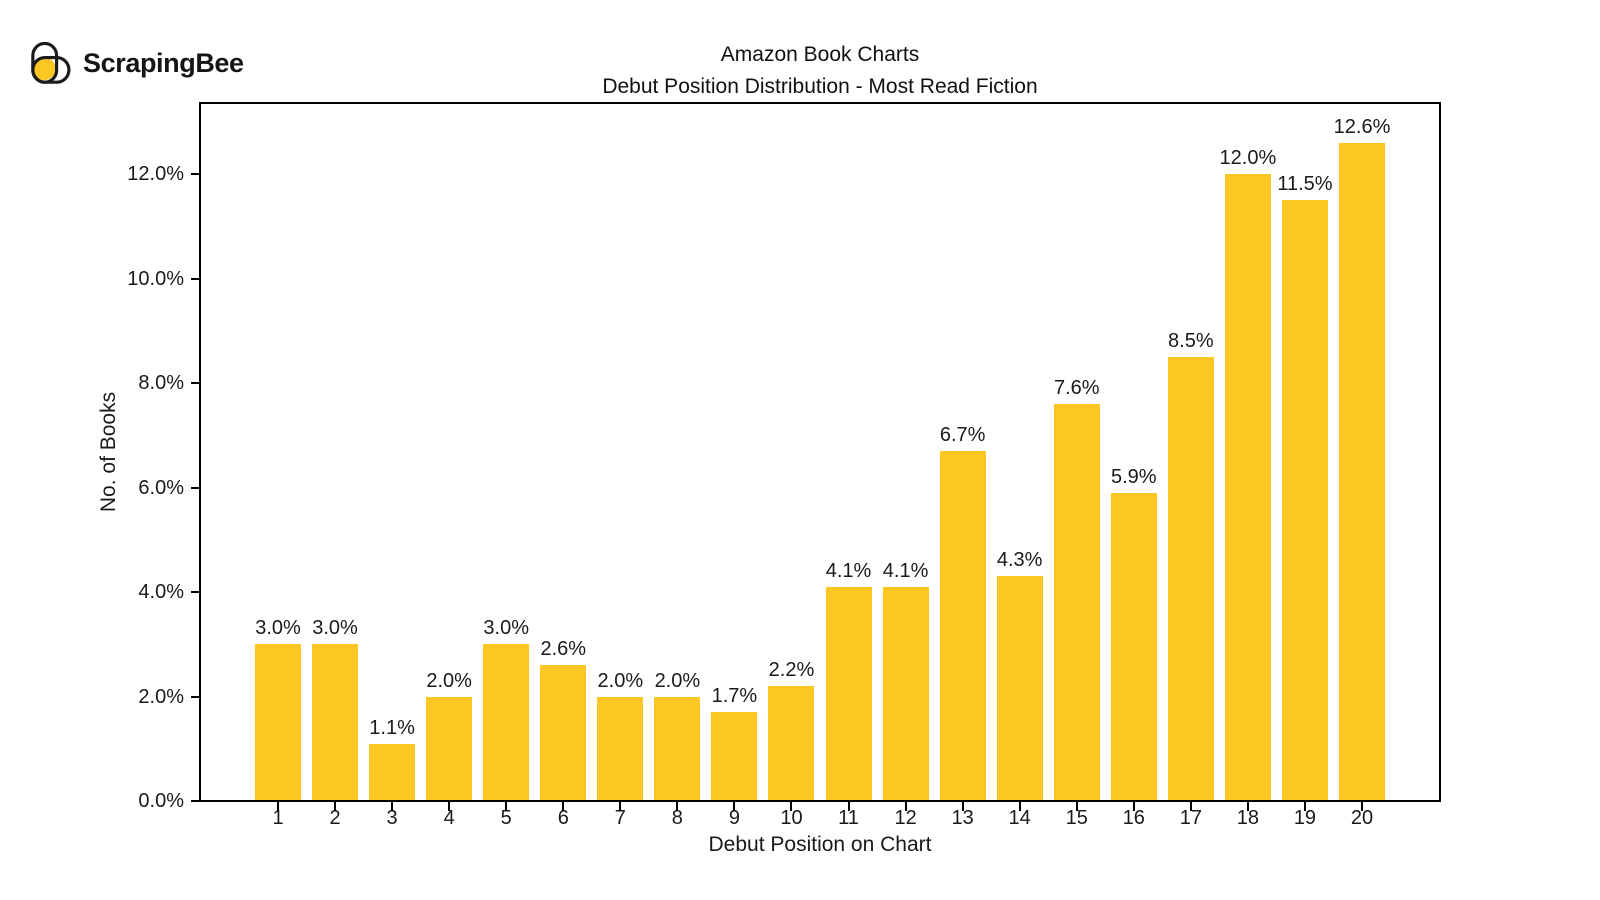 The image size is (1600, 900). I want to click on x-tick-label: 2, so click(335, 818).